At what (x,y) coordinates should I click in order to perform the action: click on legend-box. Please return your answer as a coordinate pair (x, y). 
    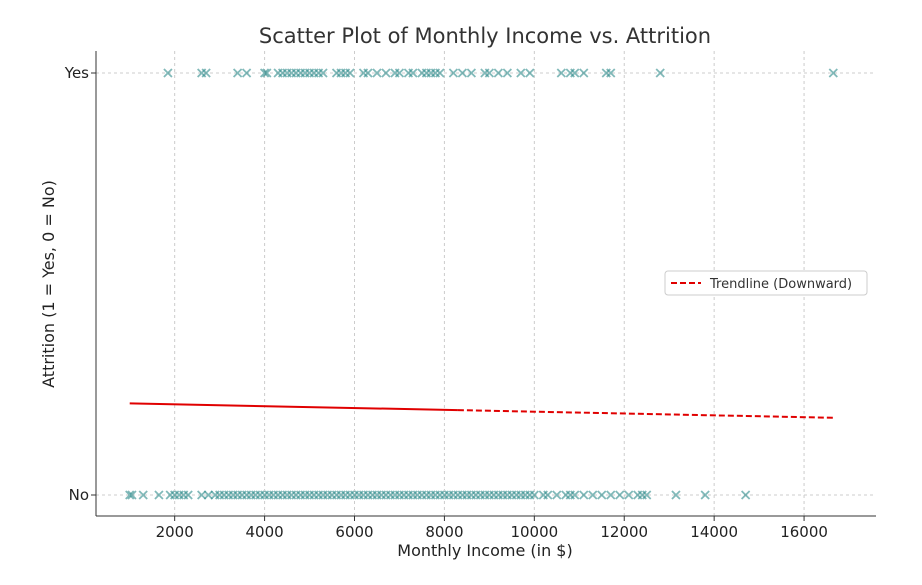
    Looking at the image, I should click on (766, 283).